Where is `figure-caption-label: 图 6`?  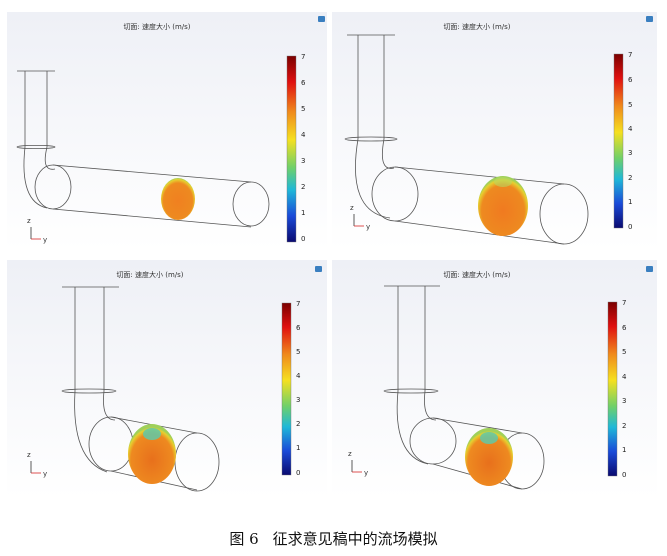
figure-caption-label: 图 6 is located at coordinates (244, 539).